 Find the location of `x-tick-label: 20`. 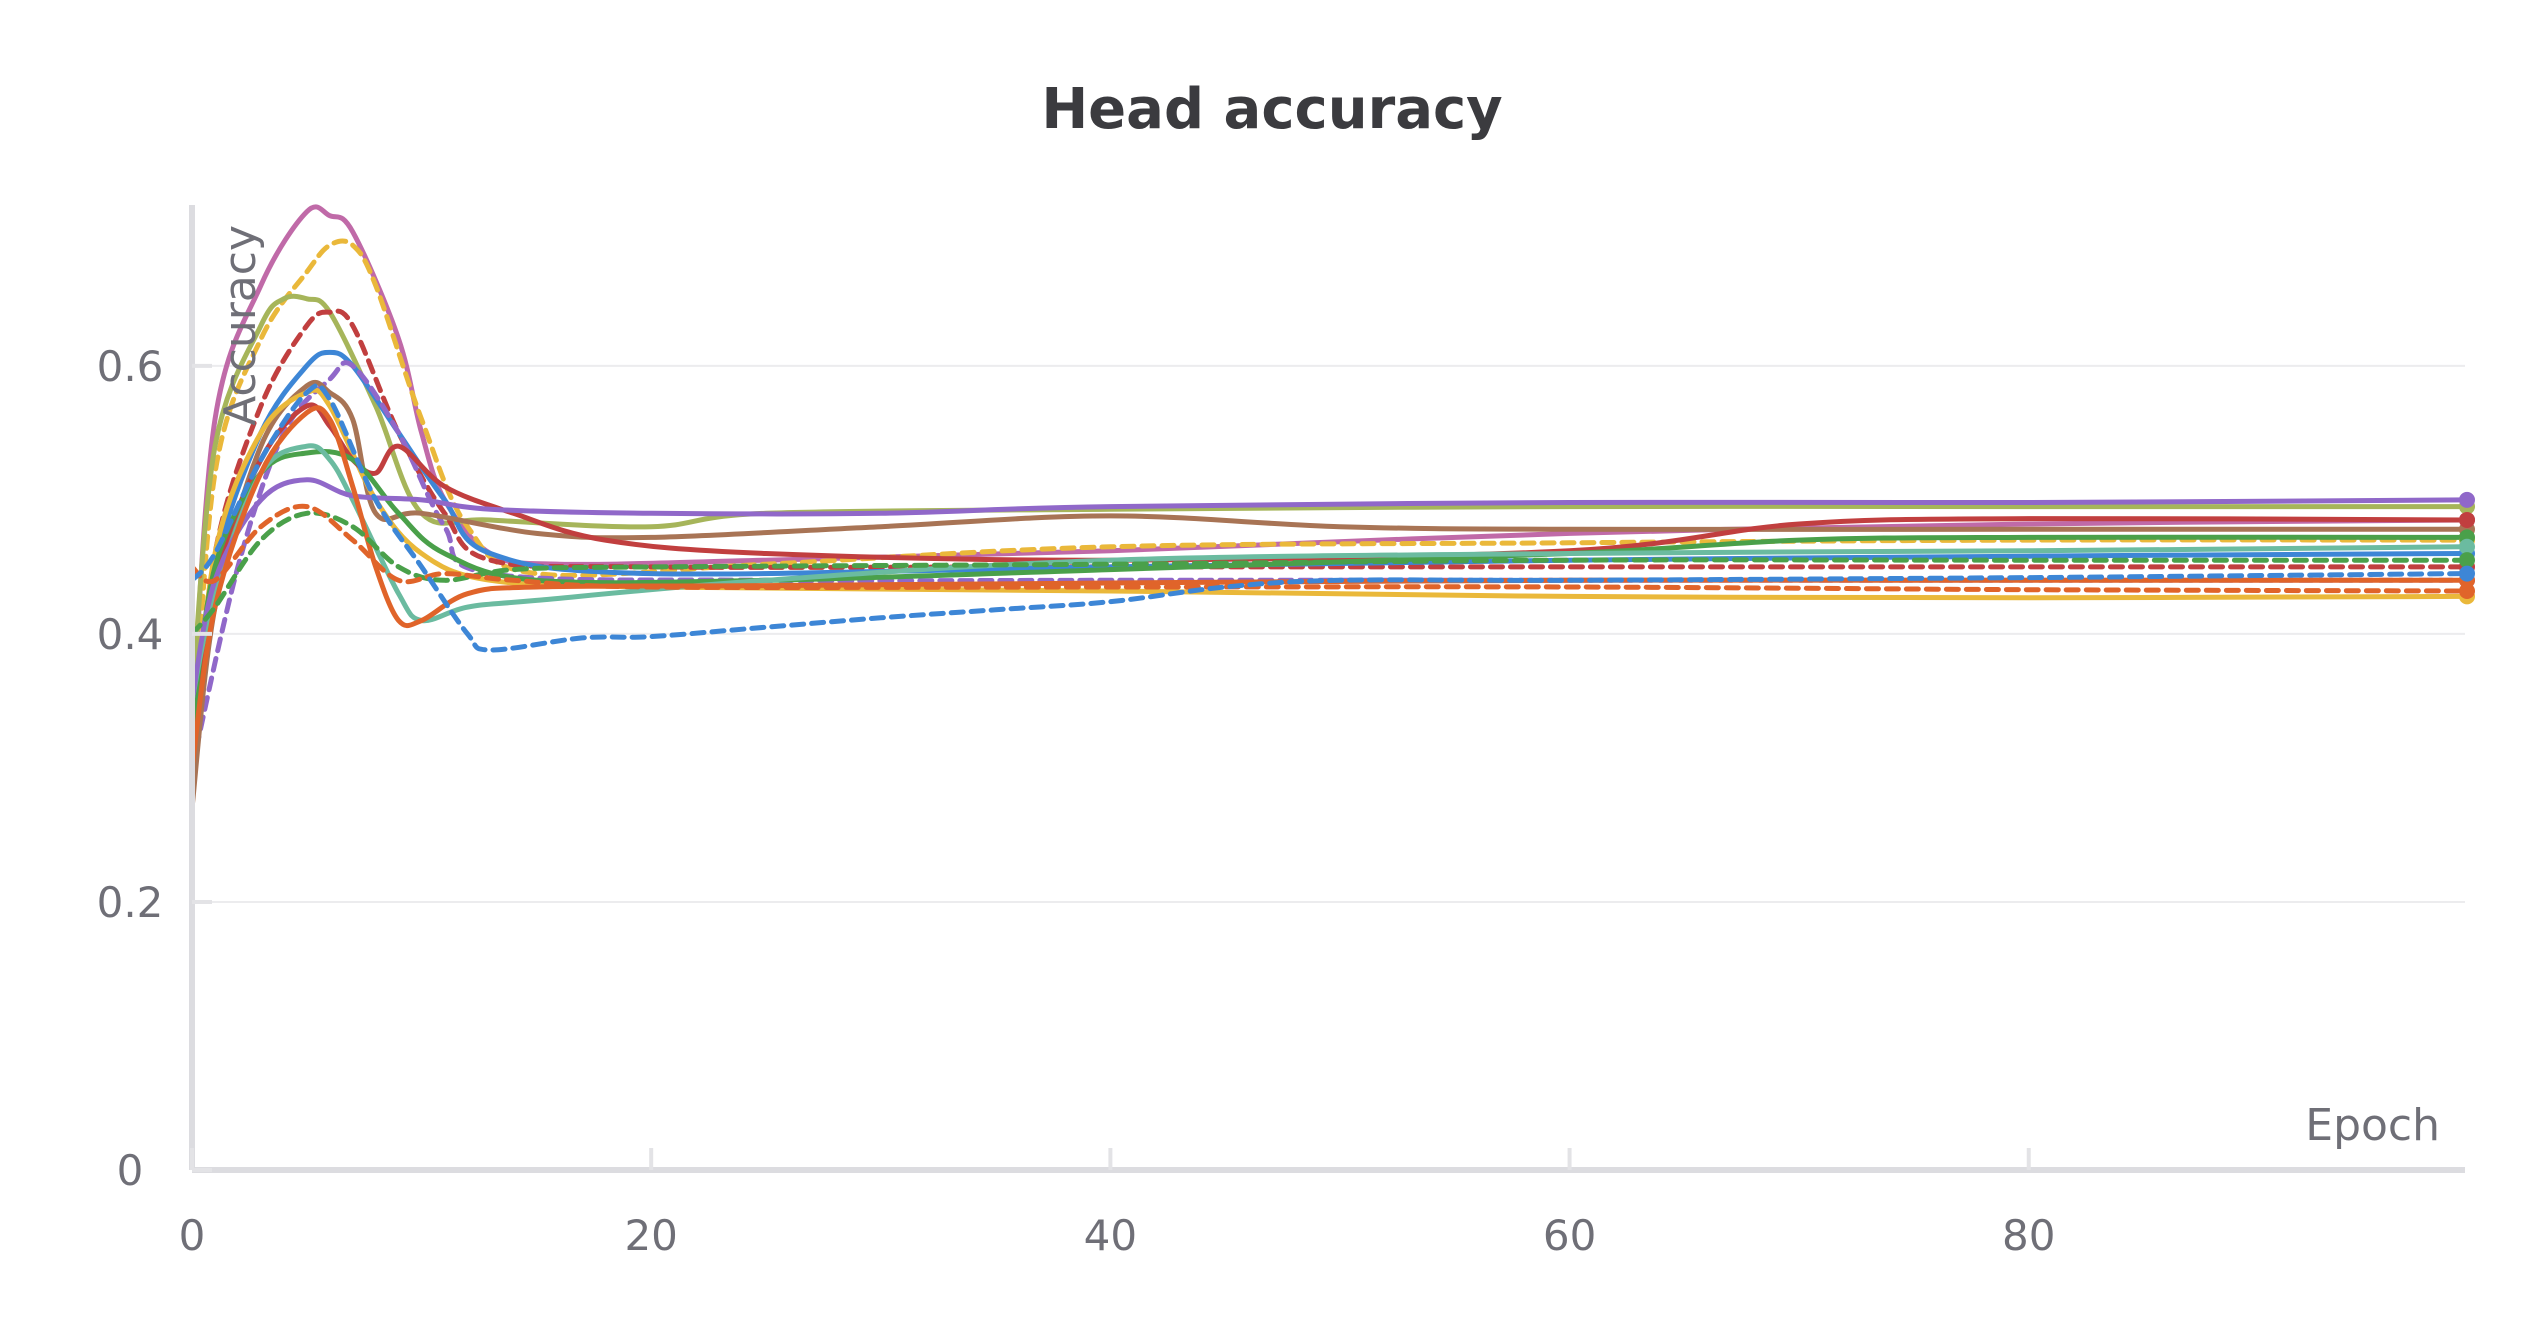

x-tick-label: 20 is located at coordinates (650, 1235).